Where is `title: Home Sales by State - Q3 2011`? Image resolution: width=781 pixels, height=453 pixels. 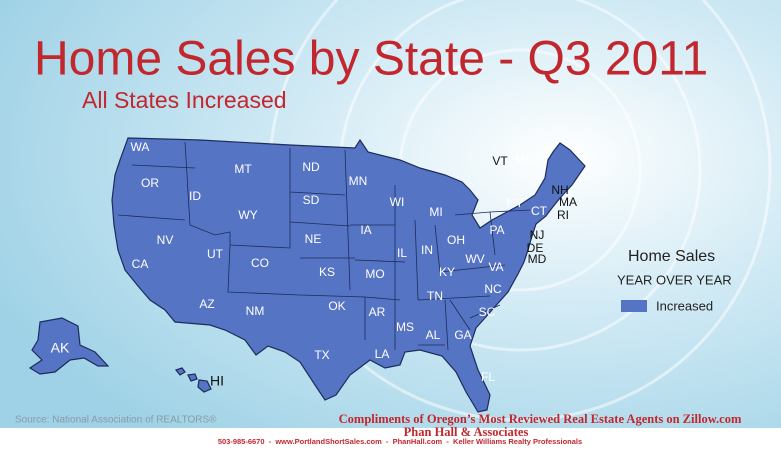 title: Home Sales by State - Q3 2011 is located at coordinates (371, 59).